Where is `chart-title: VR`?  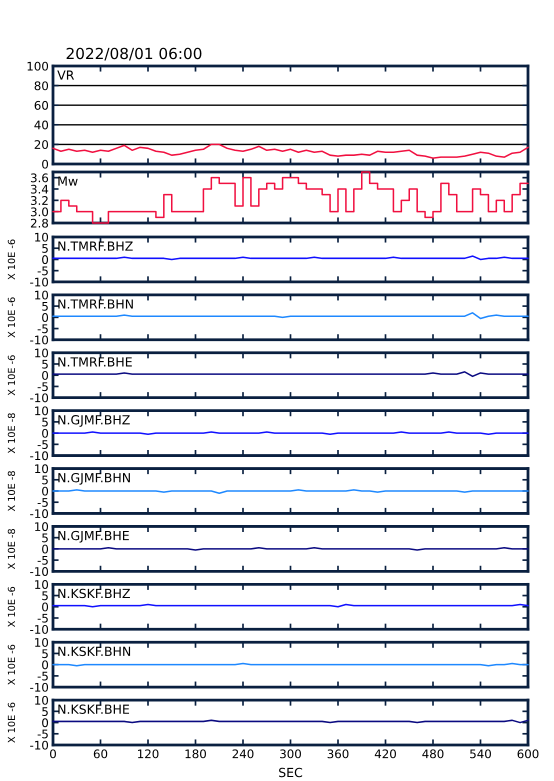
chart-title: VR is located at coordinates (65, 75).